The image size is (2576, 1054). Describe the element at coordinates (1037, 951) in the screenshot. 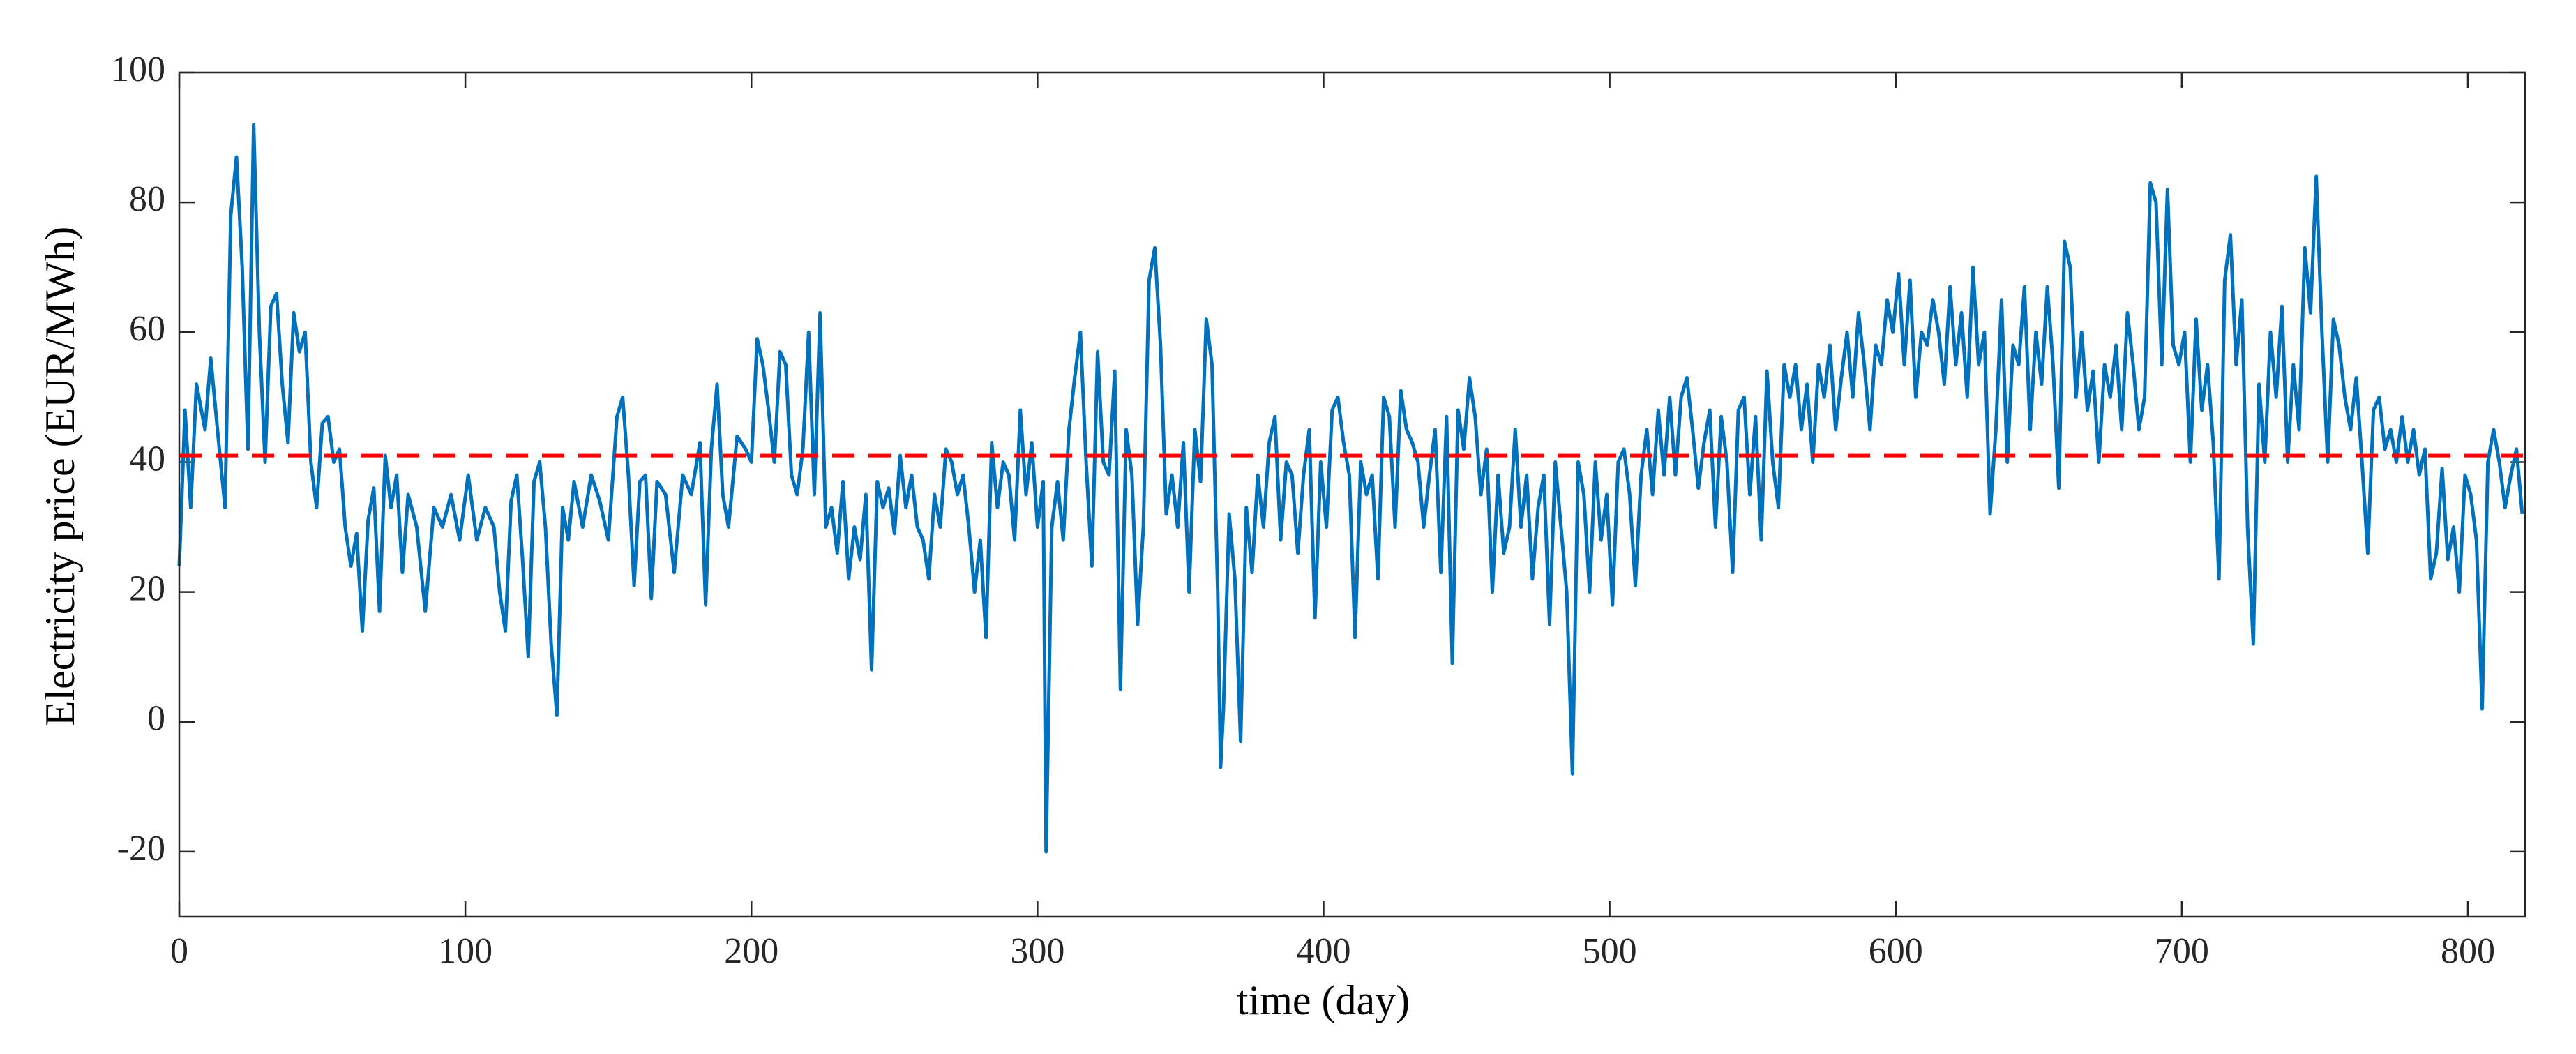

I see `x-tick-label: 300` at that location.